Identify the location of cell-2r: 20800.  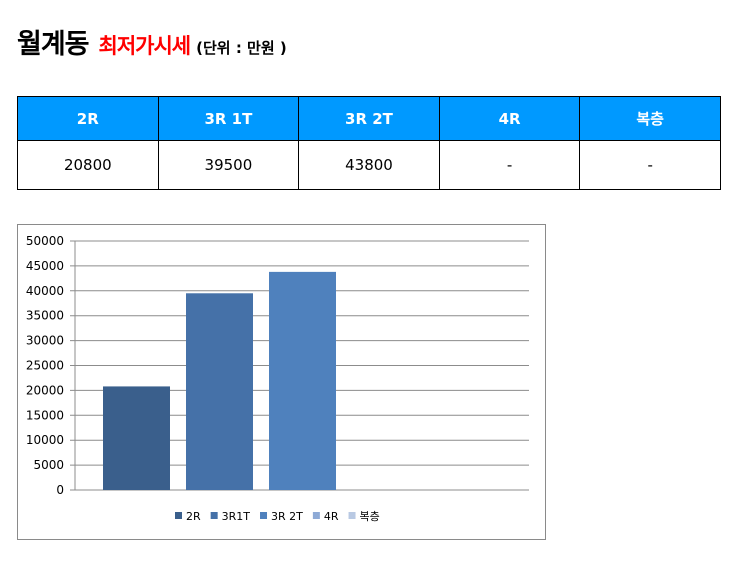
(88, 165).